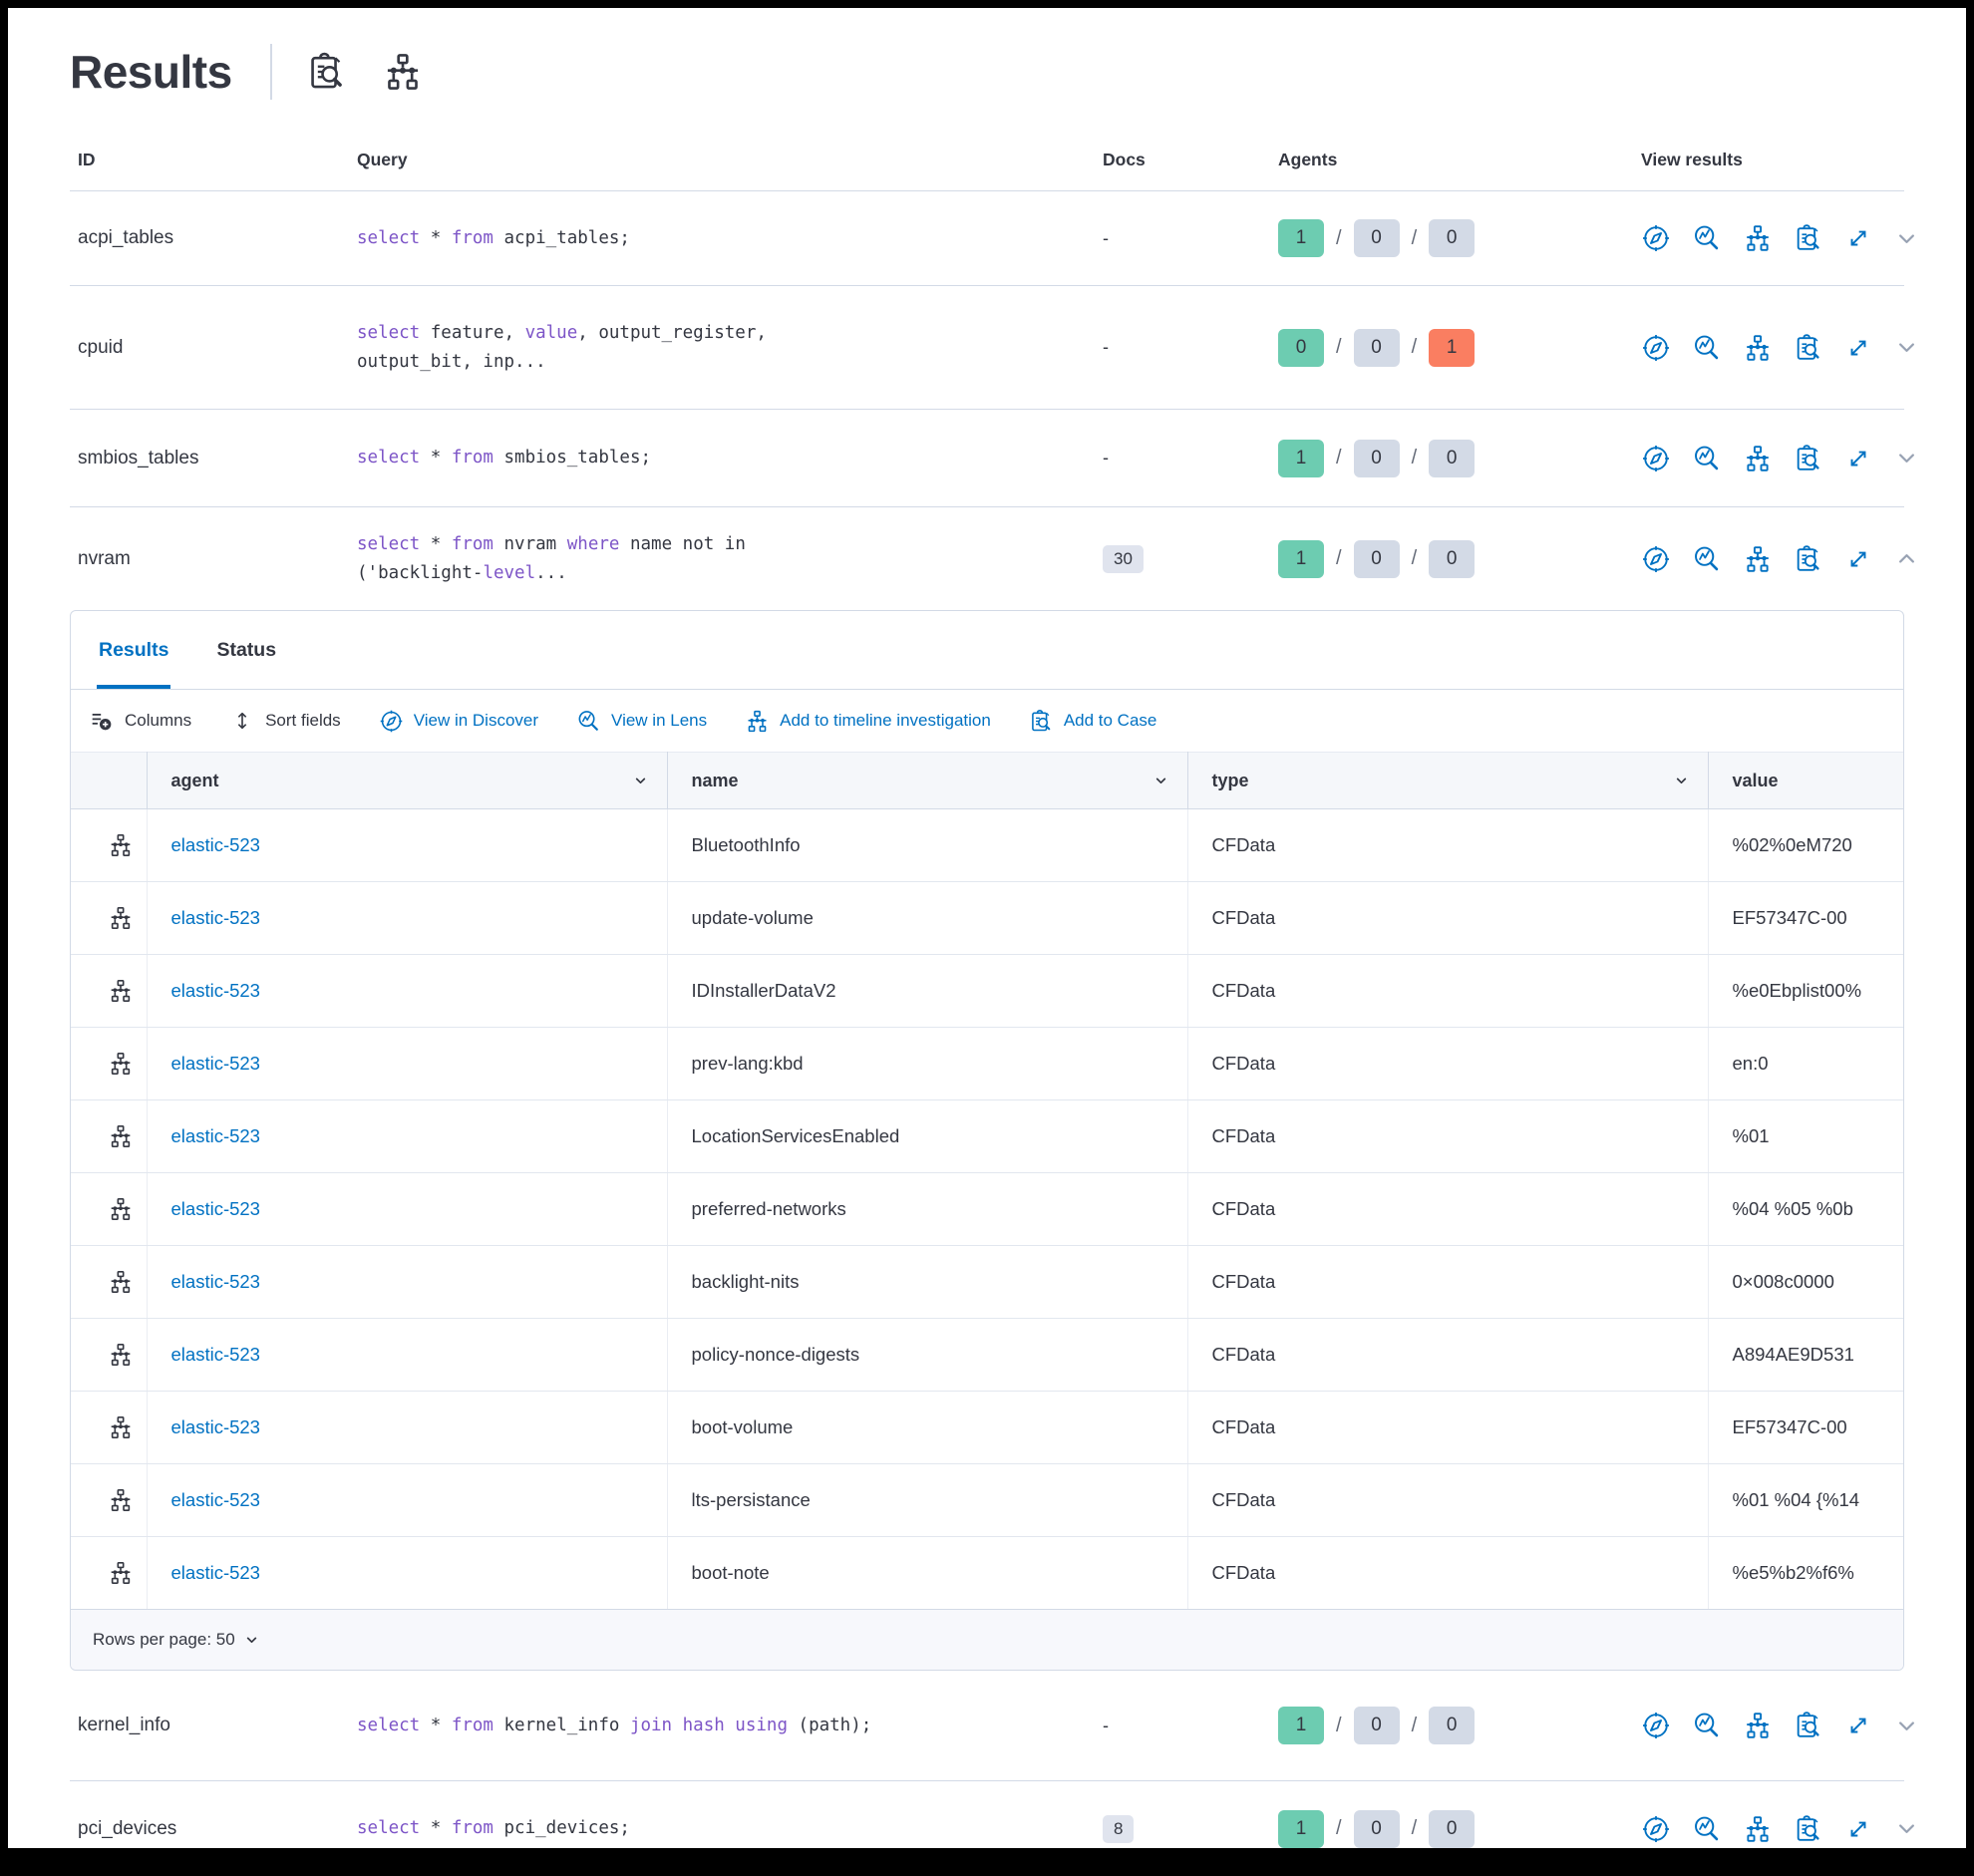 The height and width of the screenshot is (1876, 1974). I want to click on inspect-clipboard-icon, so click(327, 72).